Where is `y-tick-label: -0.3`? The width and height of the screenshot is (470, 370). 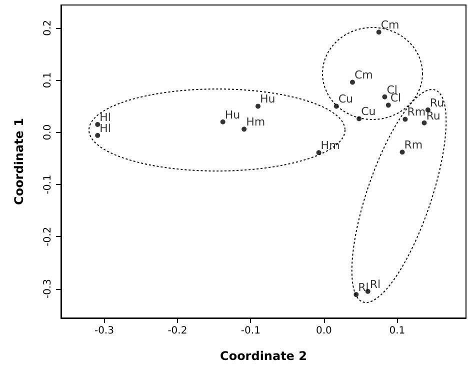 y-tick-label: -0.3 is located at coordinates (48, 289).